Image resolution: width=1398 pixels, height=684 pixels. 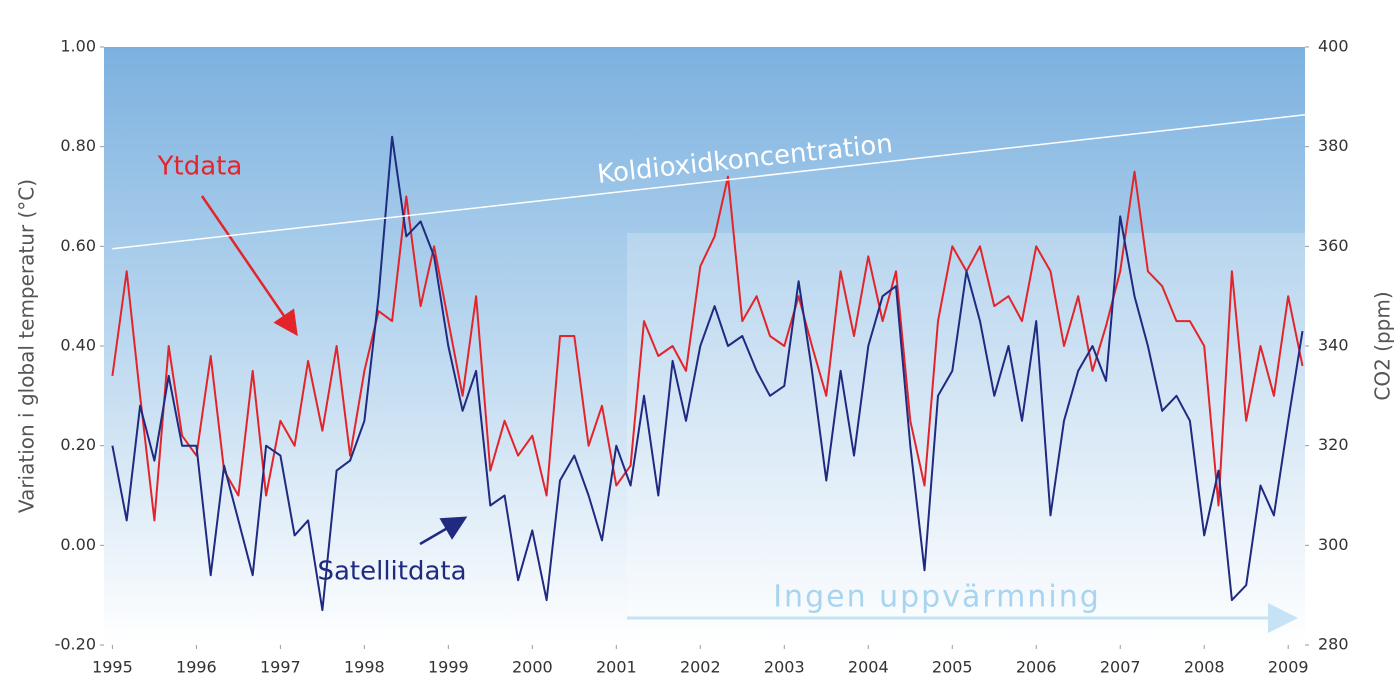 I want to click on y2-tick-label: 360, so click(x=1333, y=245).